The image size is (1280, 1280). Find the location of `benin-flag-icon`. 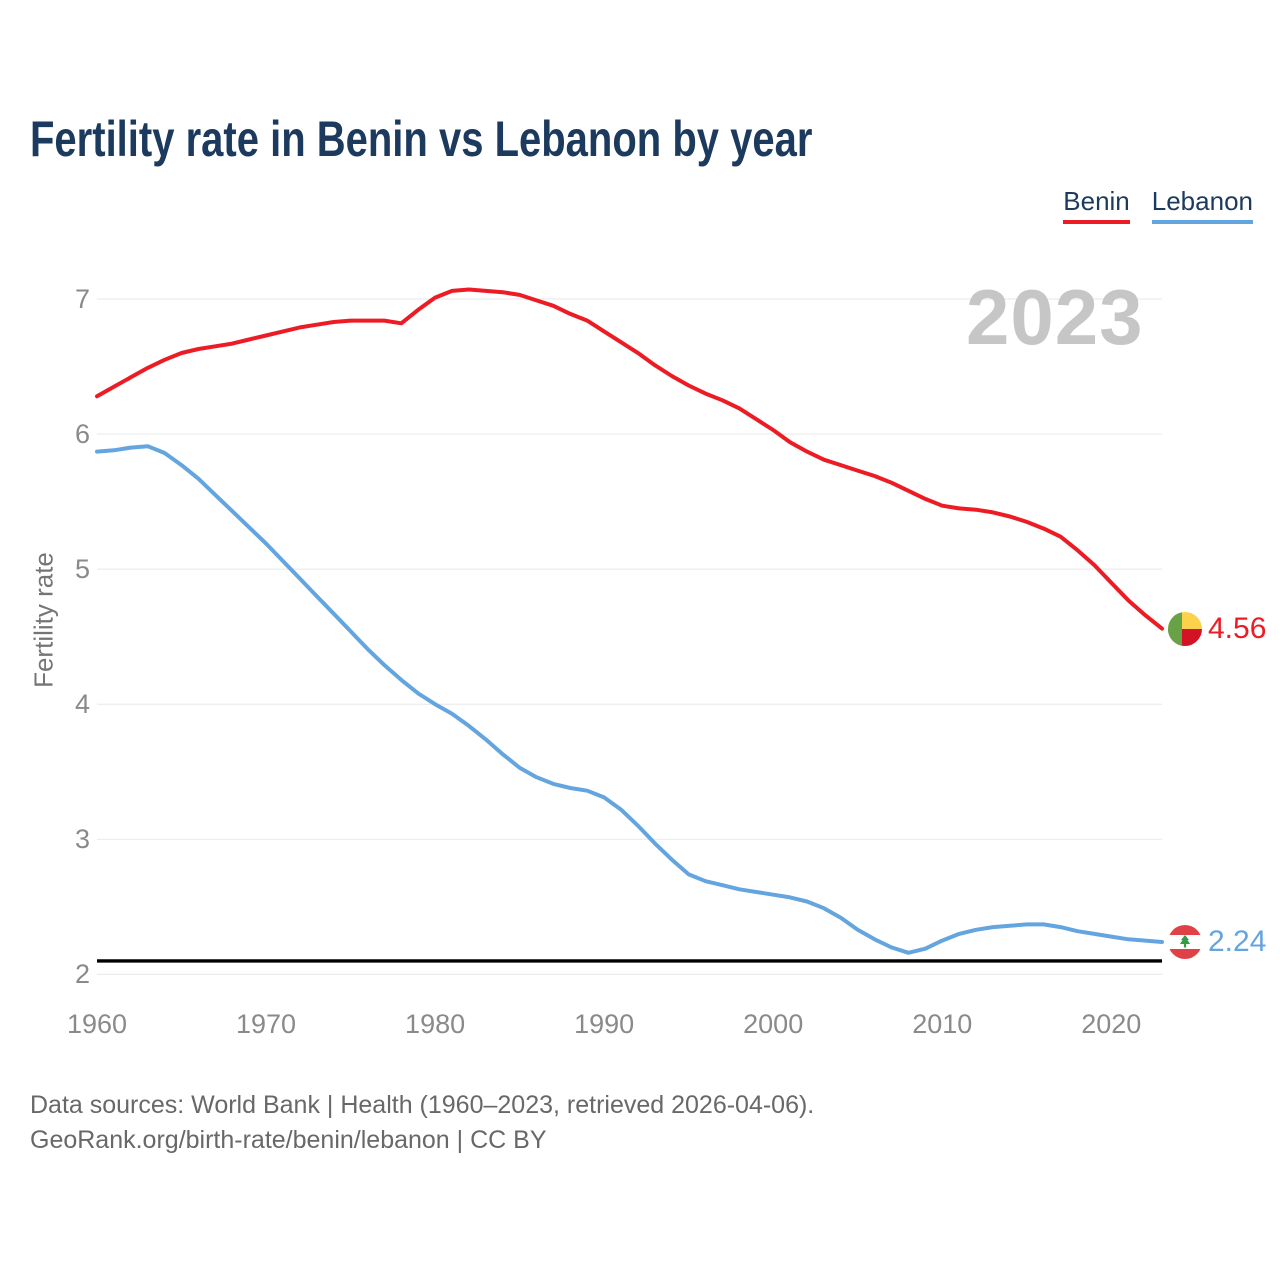

benin-flag-icon is located at coordinates (1185, 628).